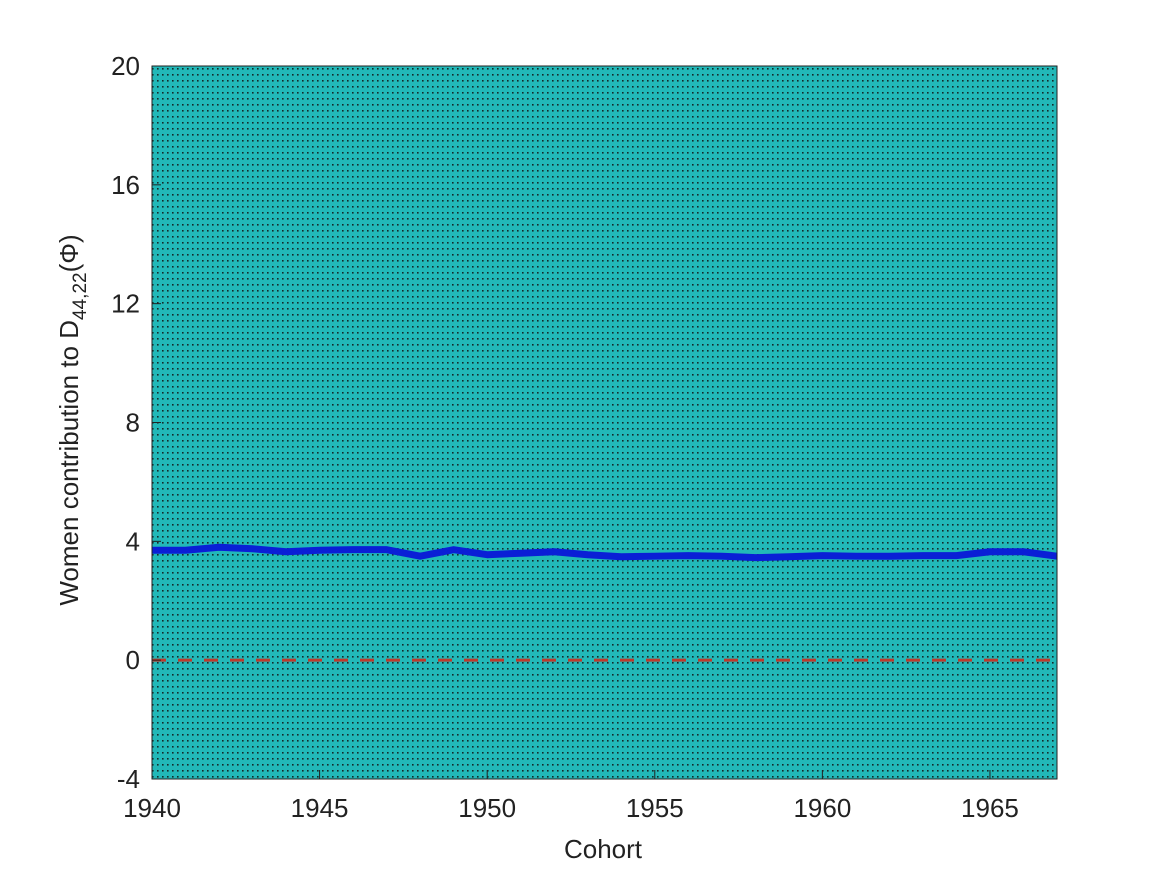 This screenshot has height=875, width=1167. I want to click on x-tick-label: 1965, so click(990, 808).